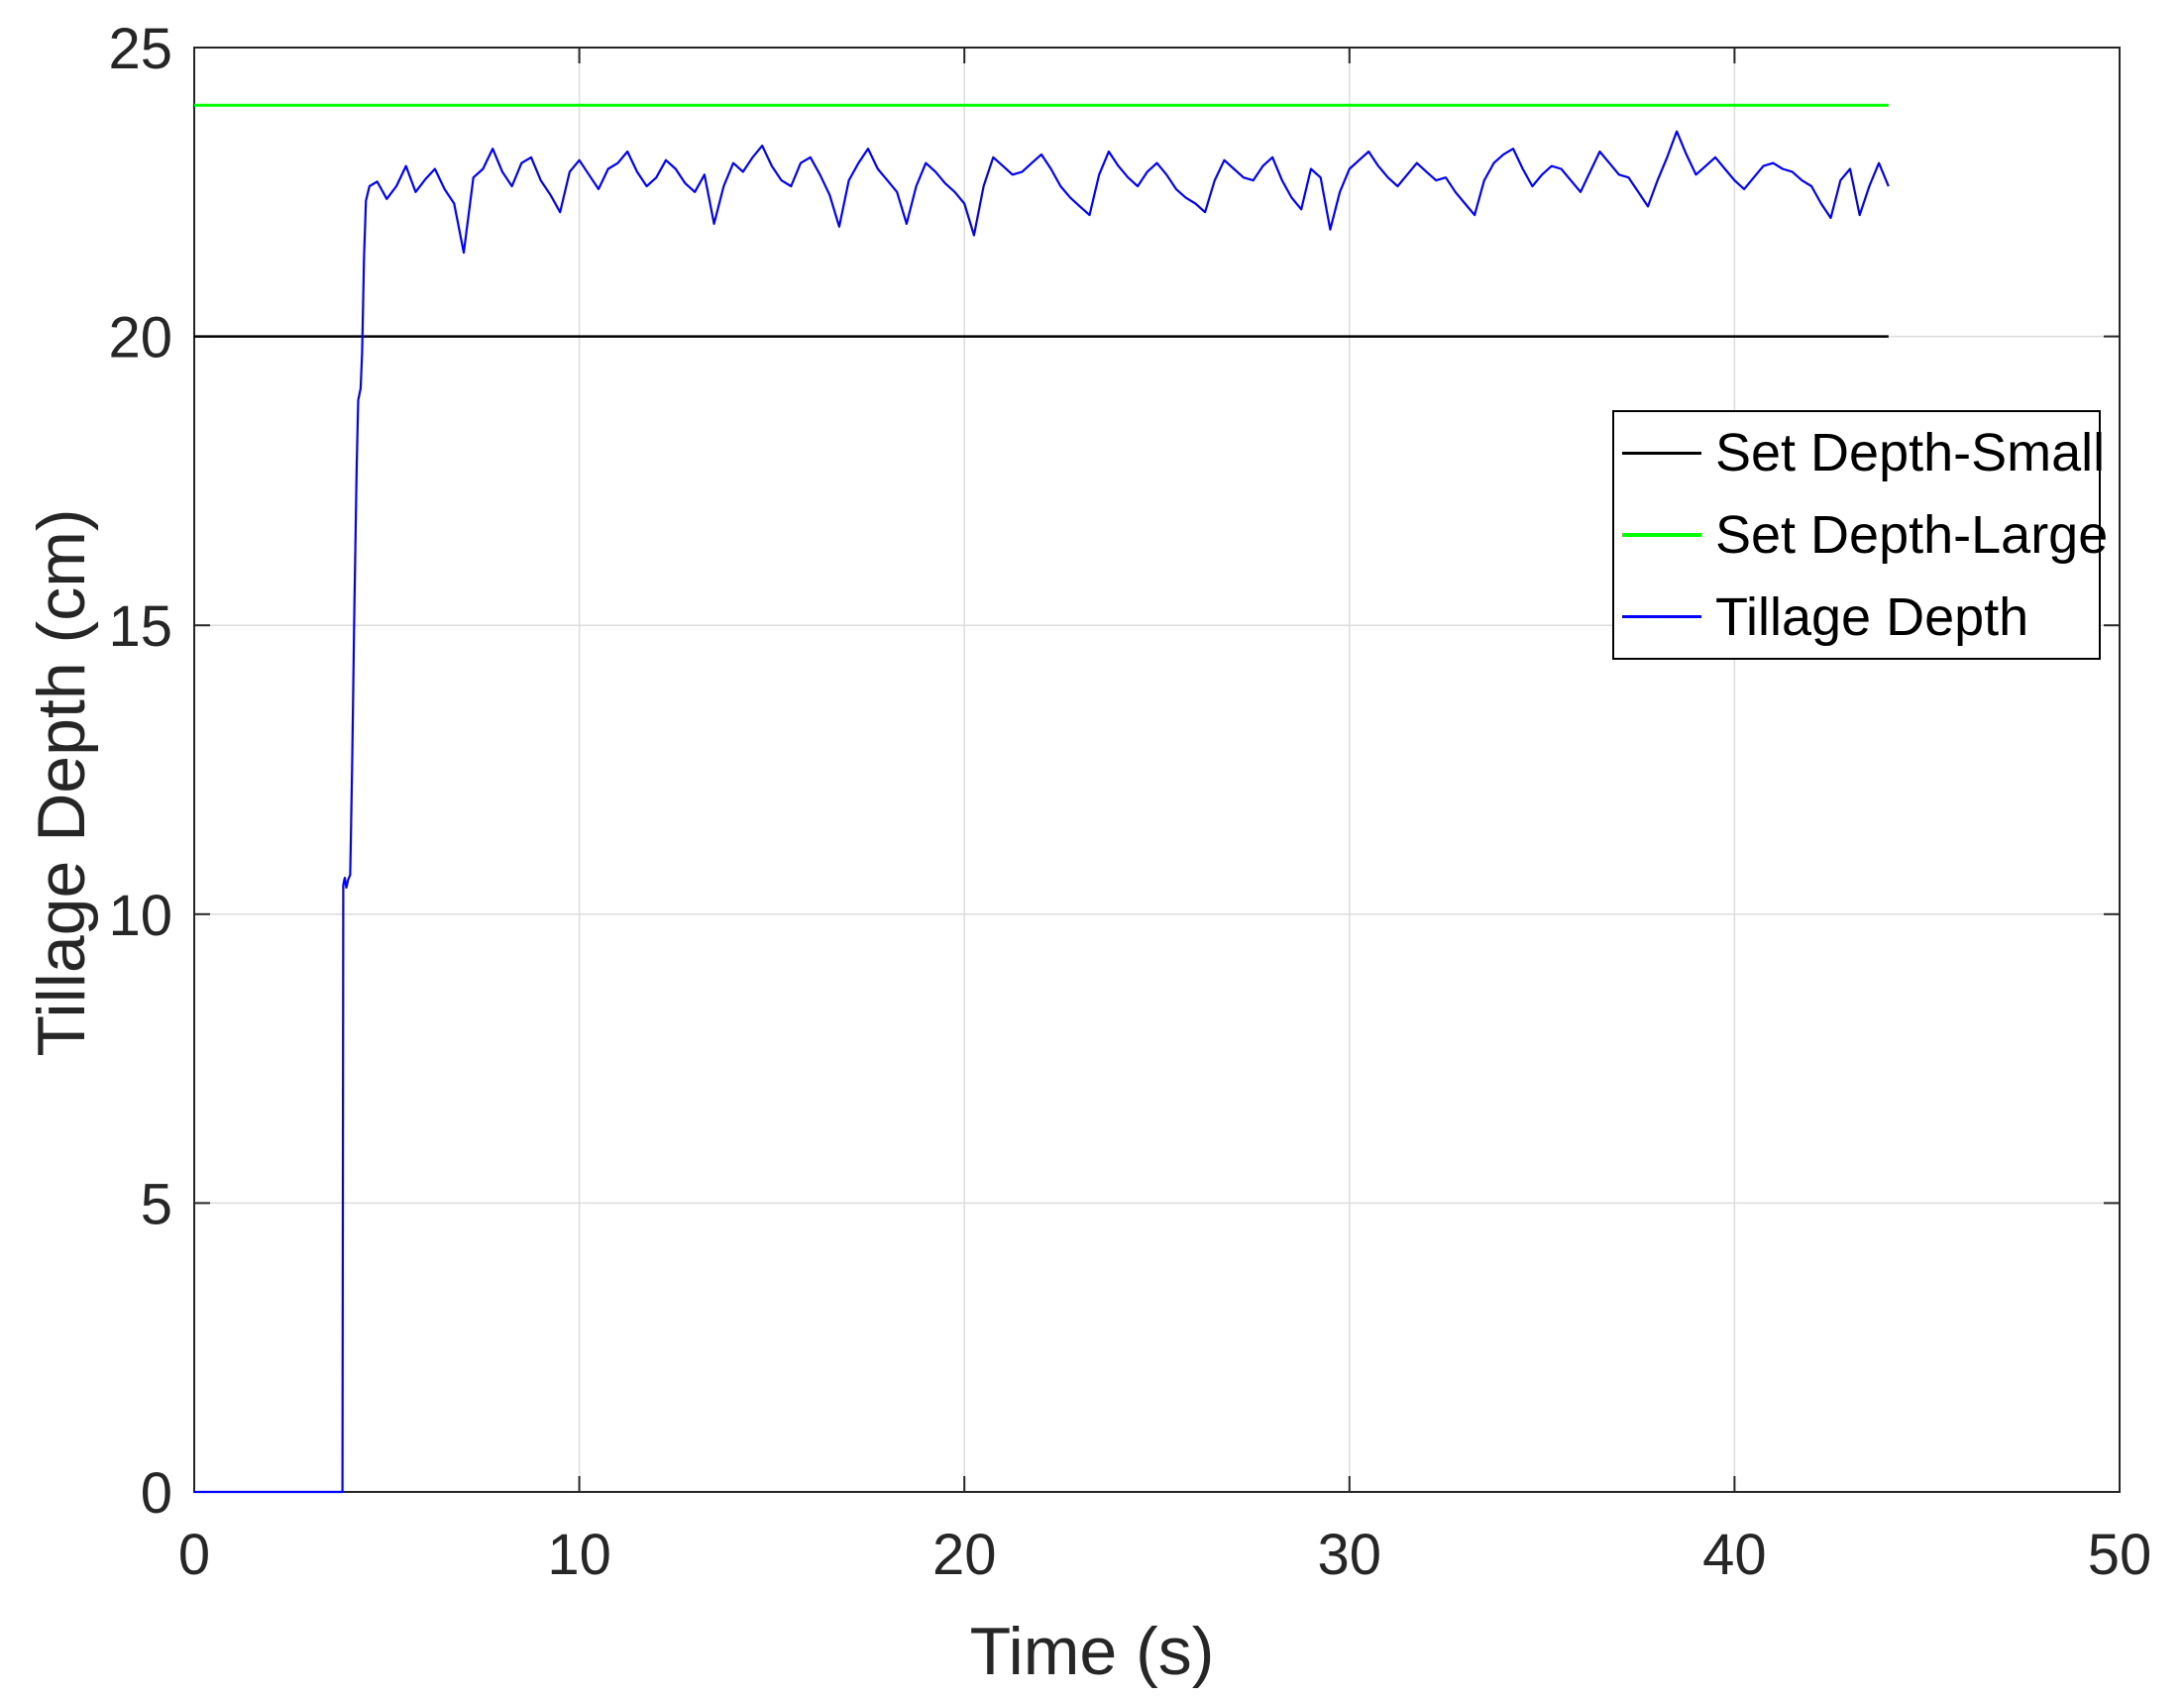  Describe the element at coordinates (1910, 453) in the screenshot. I see `legend-label-set-depth-small: Set Depth-Small` at that location.